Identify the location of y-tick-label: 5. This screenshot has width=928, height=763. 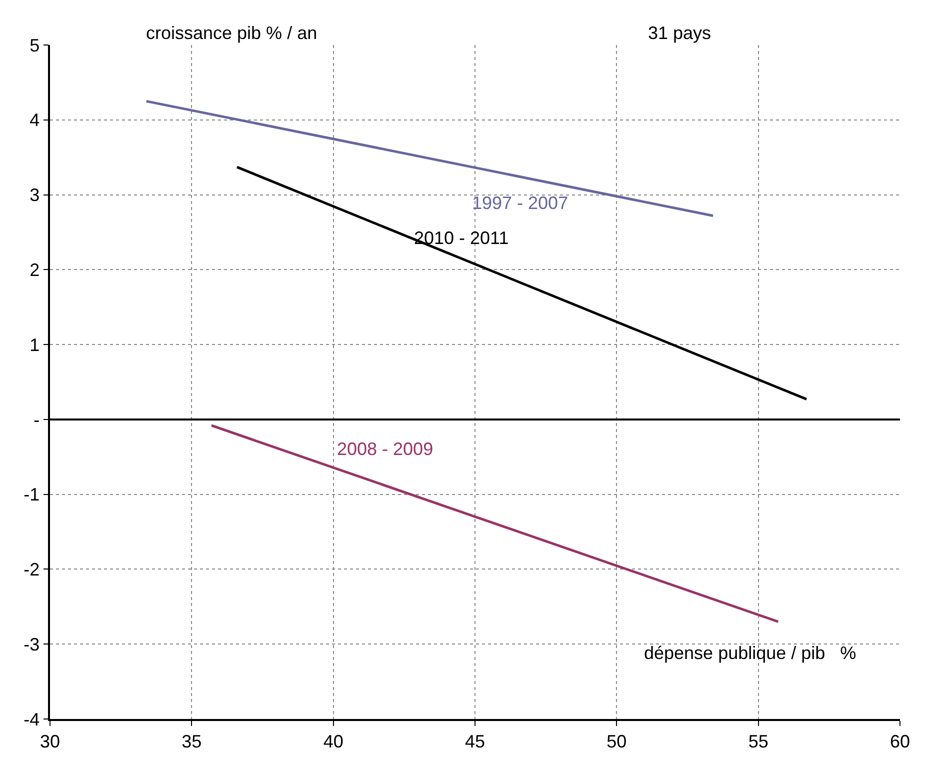
(35, 45).